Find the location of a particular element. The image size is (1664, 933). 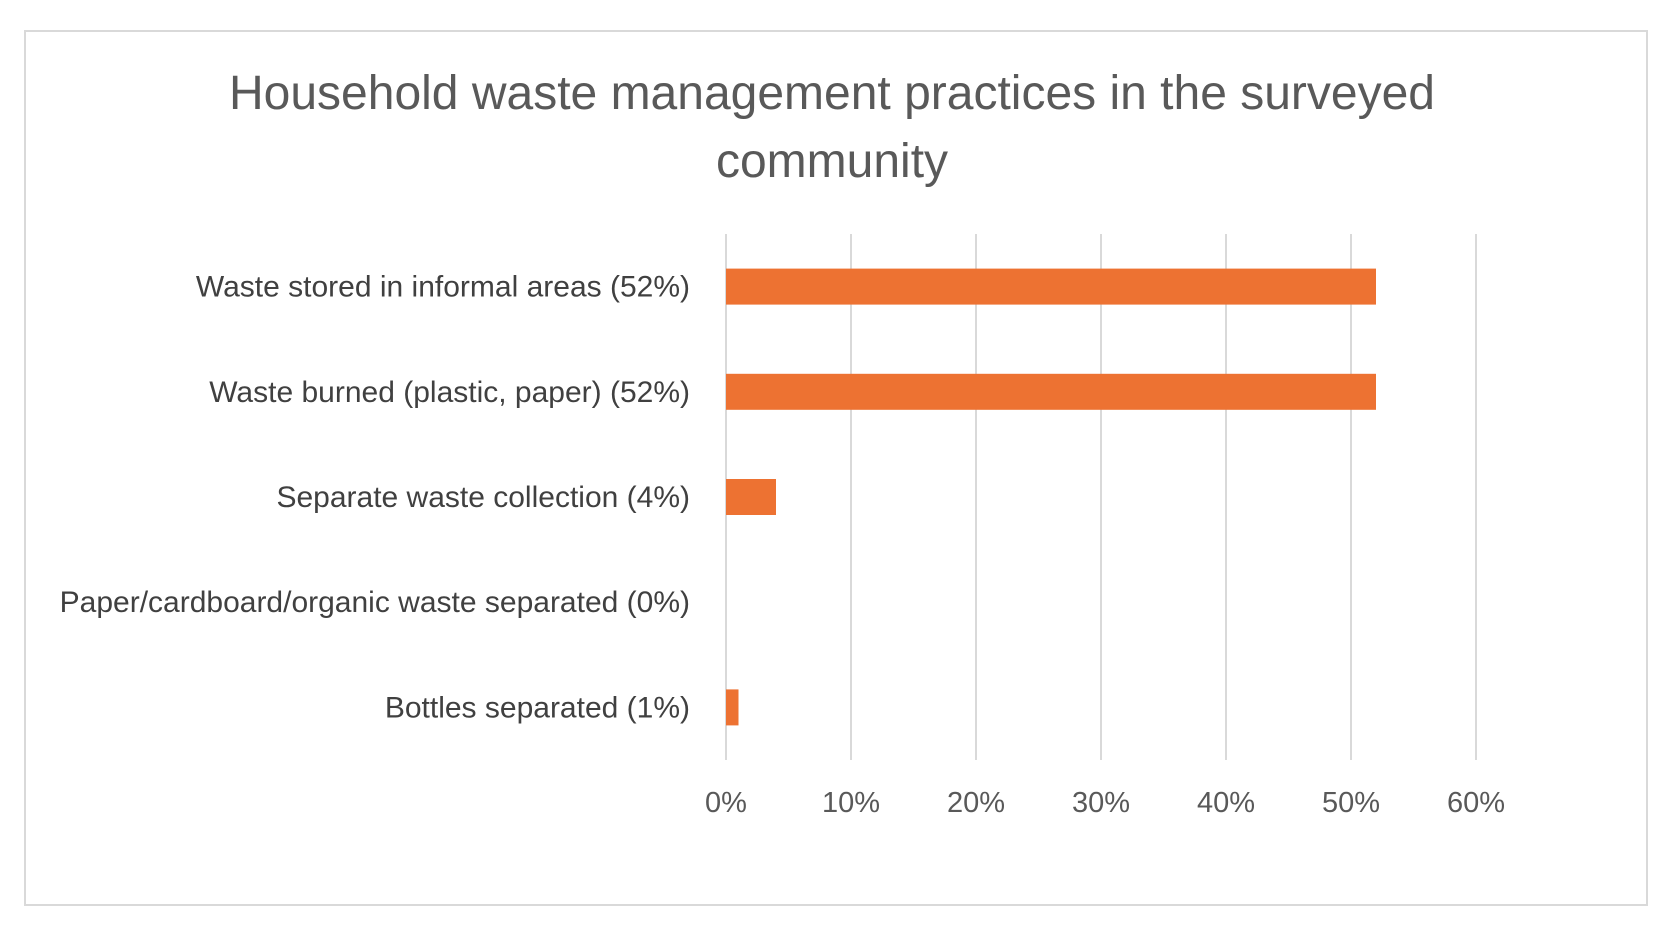

x-tick-label: 40% is located at coordinates (1226, 803).